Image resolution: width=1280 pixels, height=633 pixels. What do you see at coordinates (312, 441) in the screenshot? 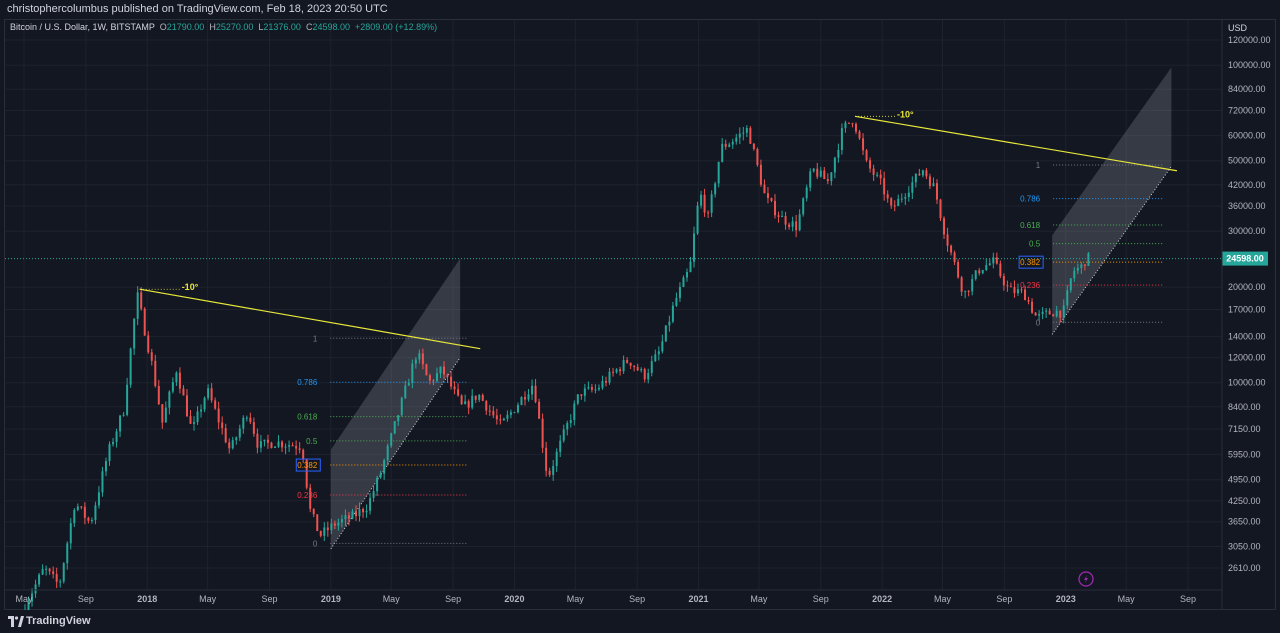
I see `fib-level-label: 0.5` at bounding box center [312, 441].